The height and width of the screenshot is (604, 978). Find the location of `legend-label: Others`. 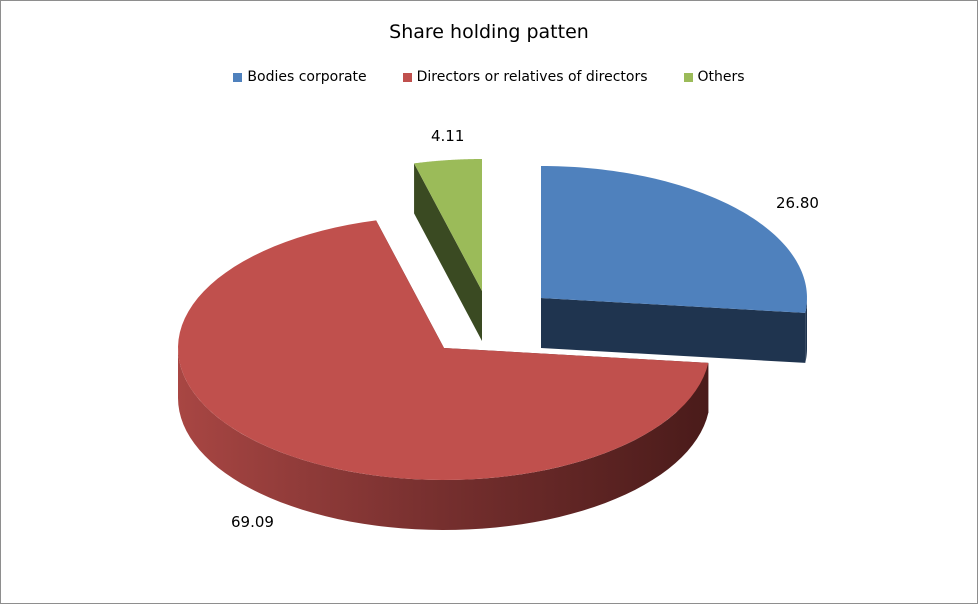

legend-label: Others is located at coordinates (721, 77).